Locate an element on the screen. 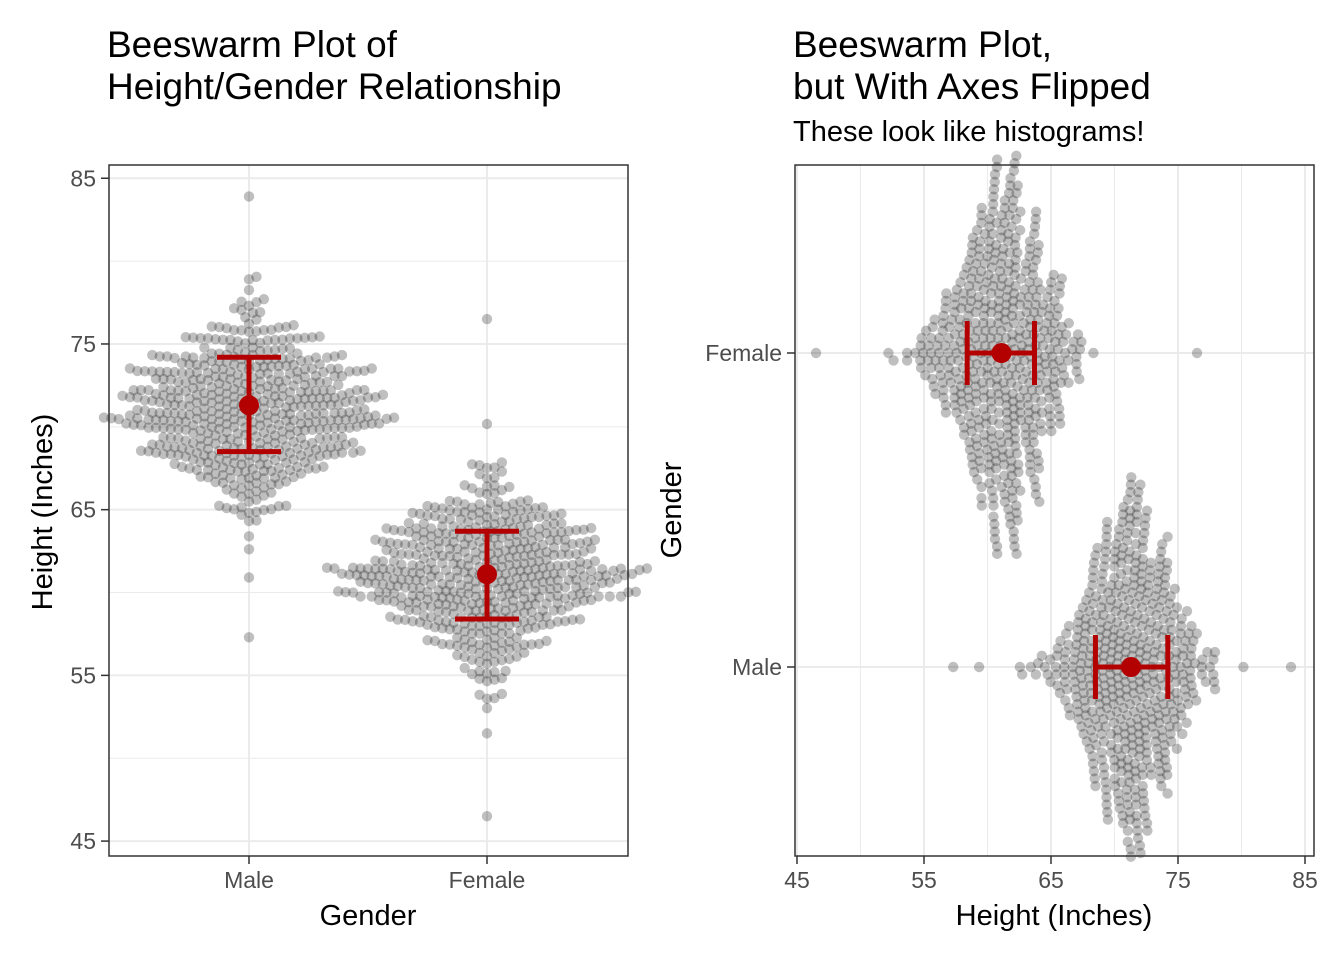 This screenshot has height=960, width=1344. left-y-tick-label: 65 is located at coordinates (83, 510).